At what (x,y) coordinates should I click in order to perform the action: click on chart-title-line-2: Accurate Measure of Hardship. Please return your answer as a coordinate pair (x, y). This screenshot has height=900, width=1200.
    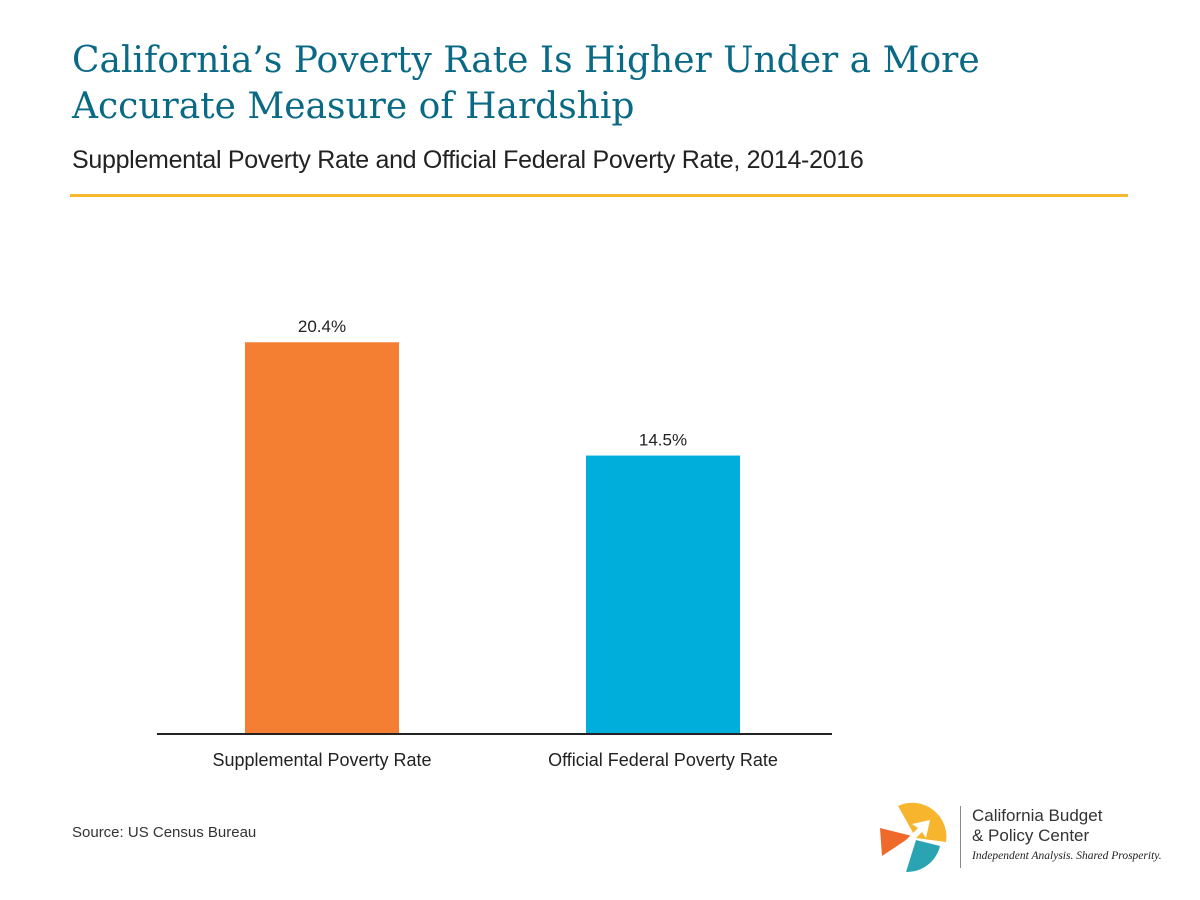
    Looking at the image, I should click on (353, 106).